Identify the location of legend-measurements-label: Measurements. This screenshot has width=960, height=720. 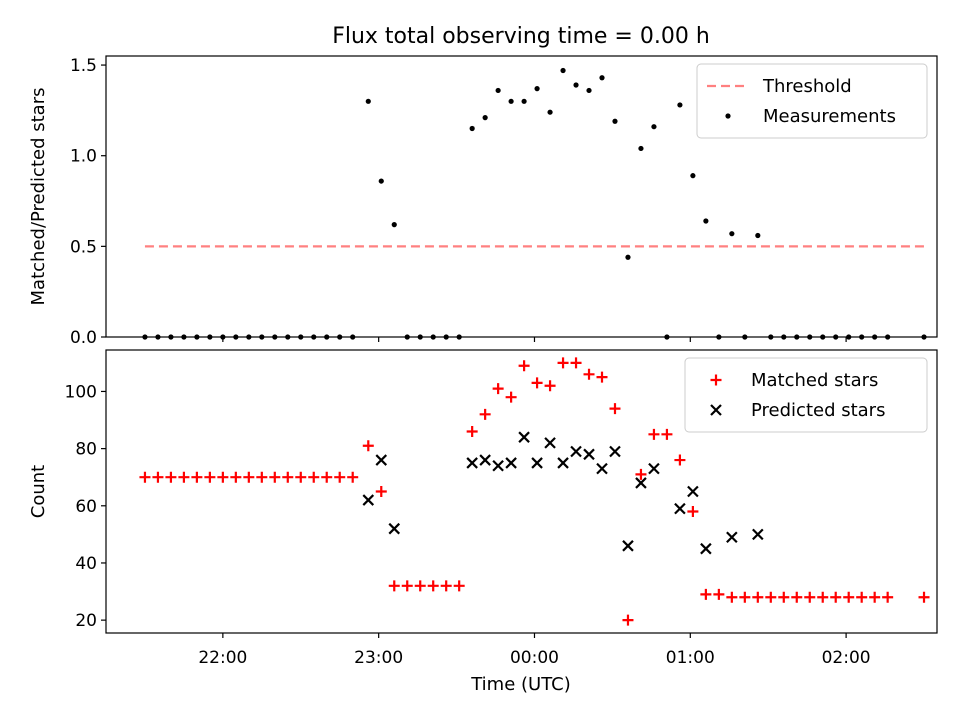
(829, 116).